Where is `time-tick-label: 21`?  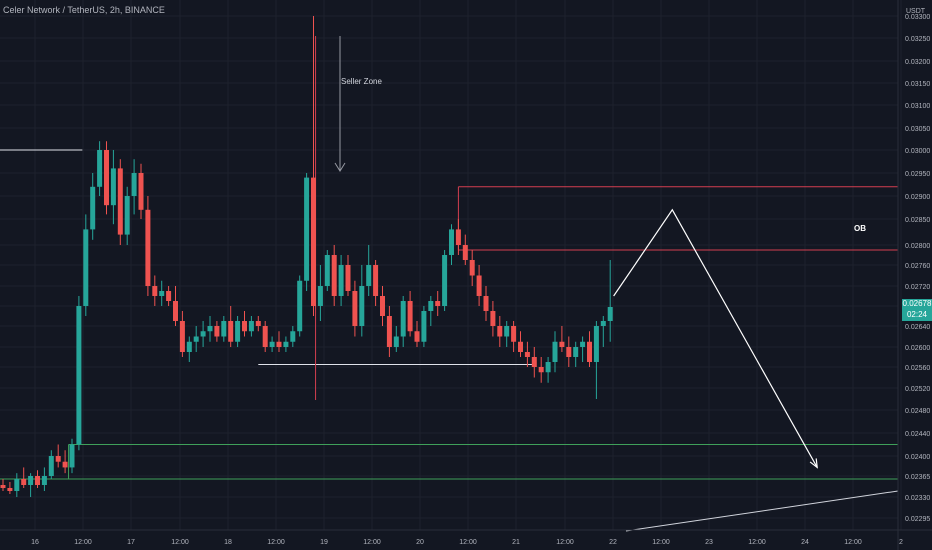 time-tick-label: 21 is located at coordinates (516, 542).